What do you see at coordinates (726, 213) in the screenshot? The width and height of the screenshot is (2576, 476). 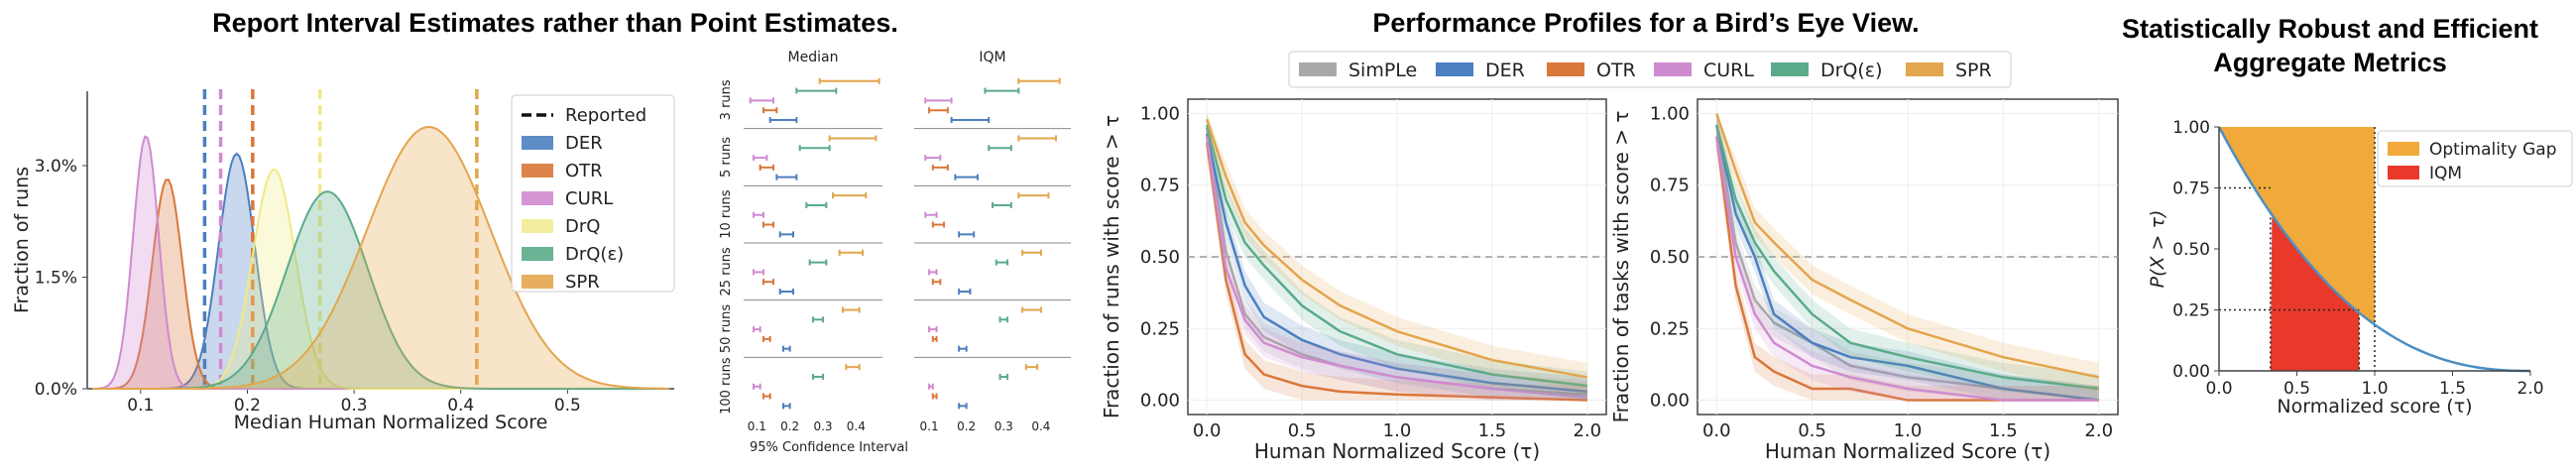 I see `row-label: 10 runs` at bounding box center [726, 213].